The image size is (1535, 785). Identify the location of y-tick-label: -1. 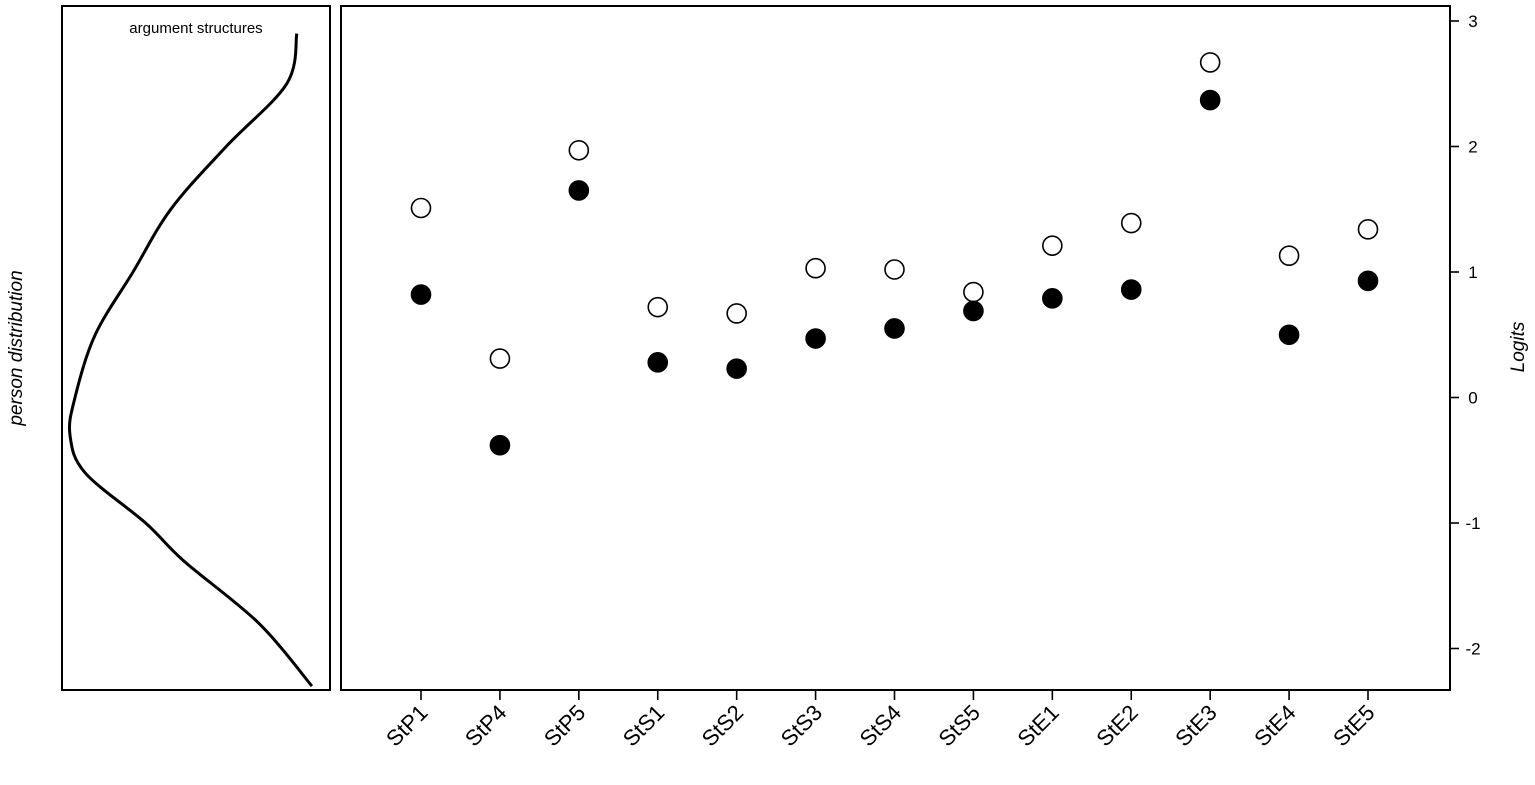
(1472, 523).